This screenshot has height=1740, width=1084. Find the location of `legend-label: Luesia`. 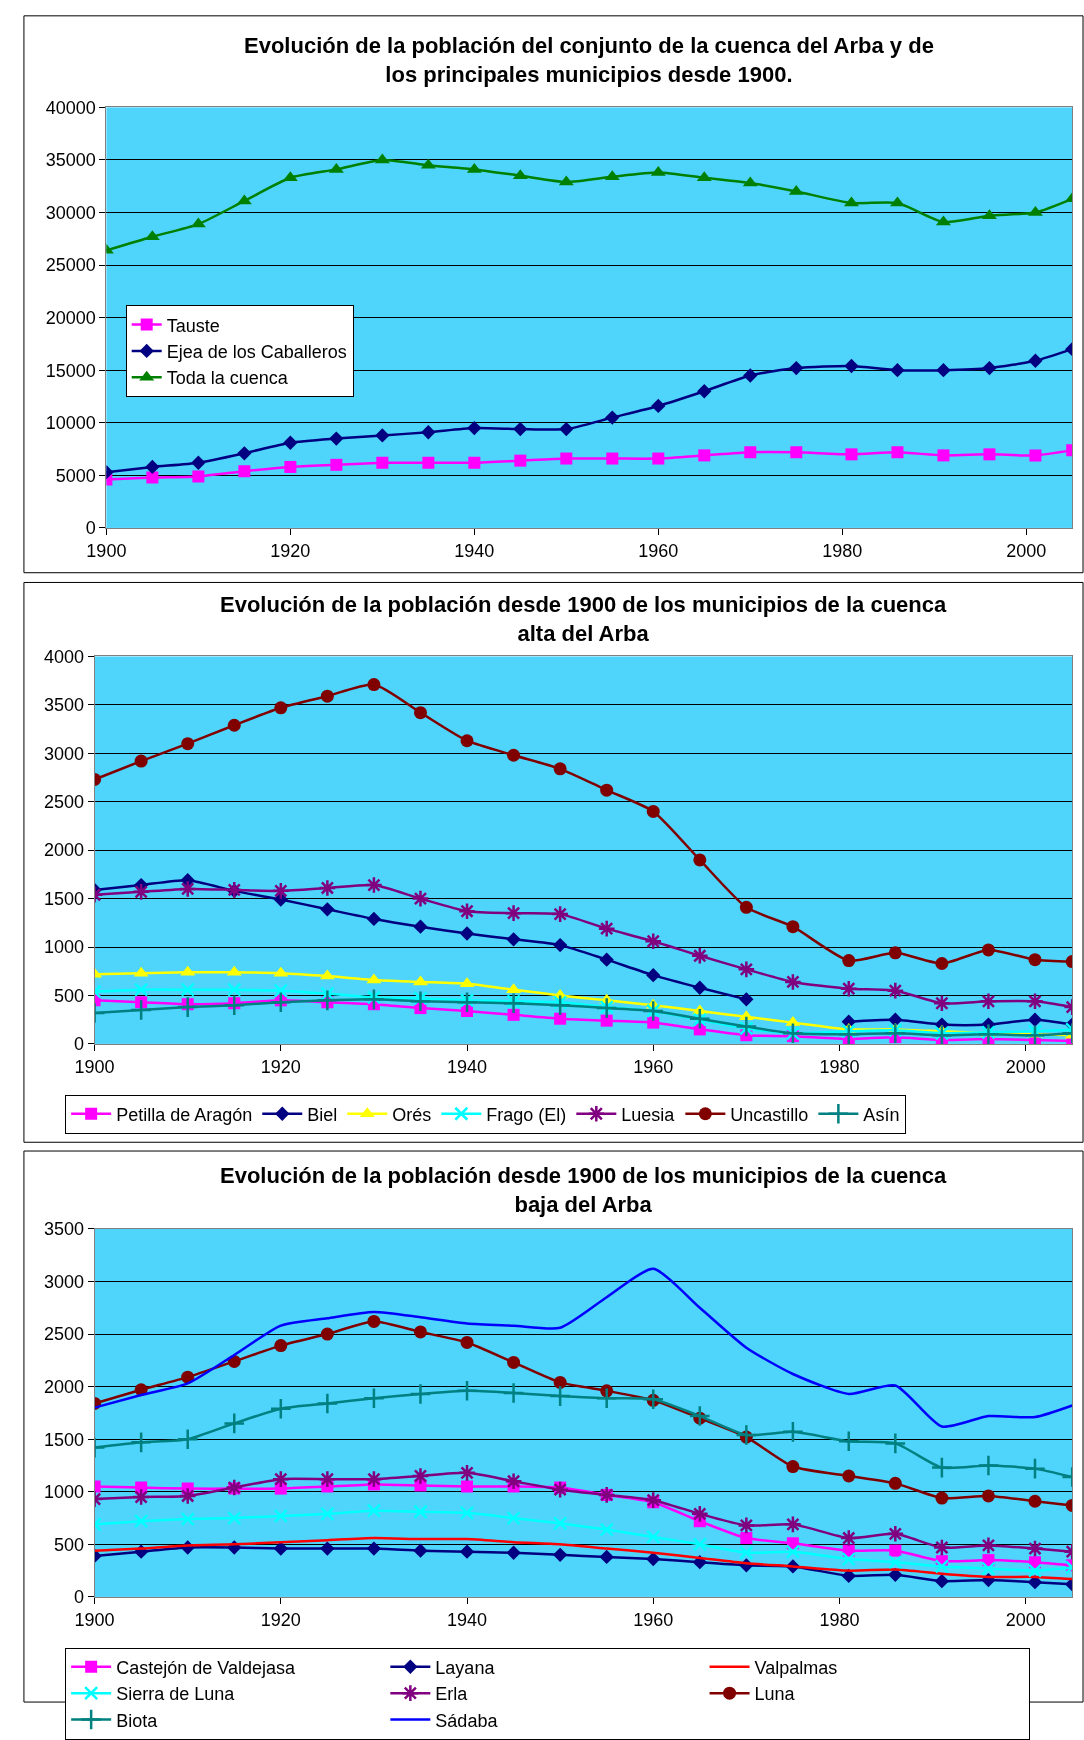

legend-label: Luesia is located at coordinates (648, 1114).